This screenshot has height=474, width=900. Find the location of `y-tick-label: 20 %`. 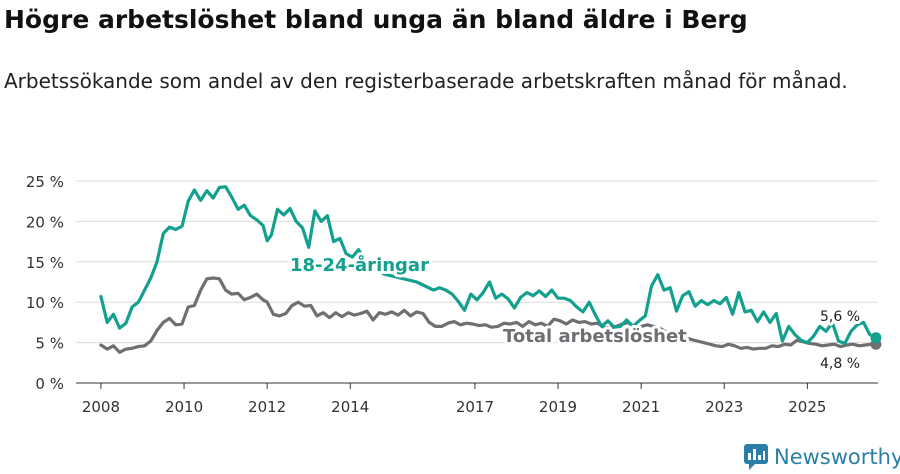

y-tick-label: 20 % is located at coordinates (45, 222).